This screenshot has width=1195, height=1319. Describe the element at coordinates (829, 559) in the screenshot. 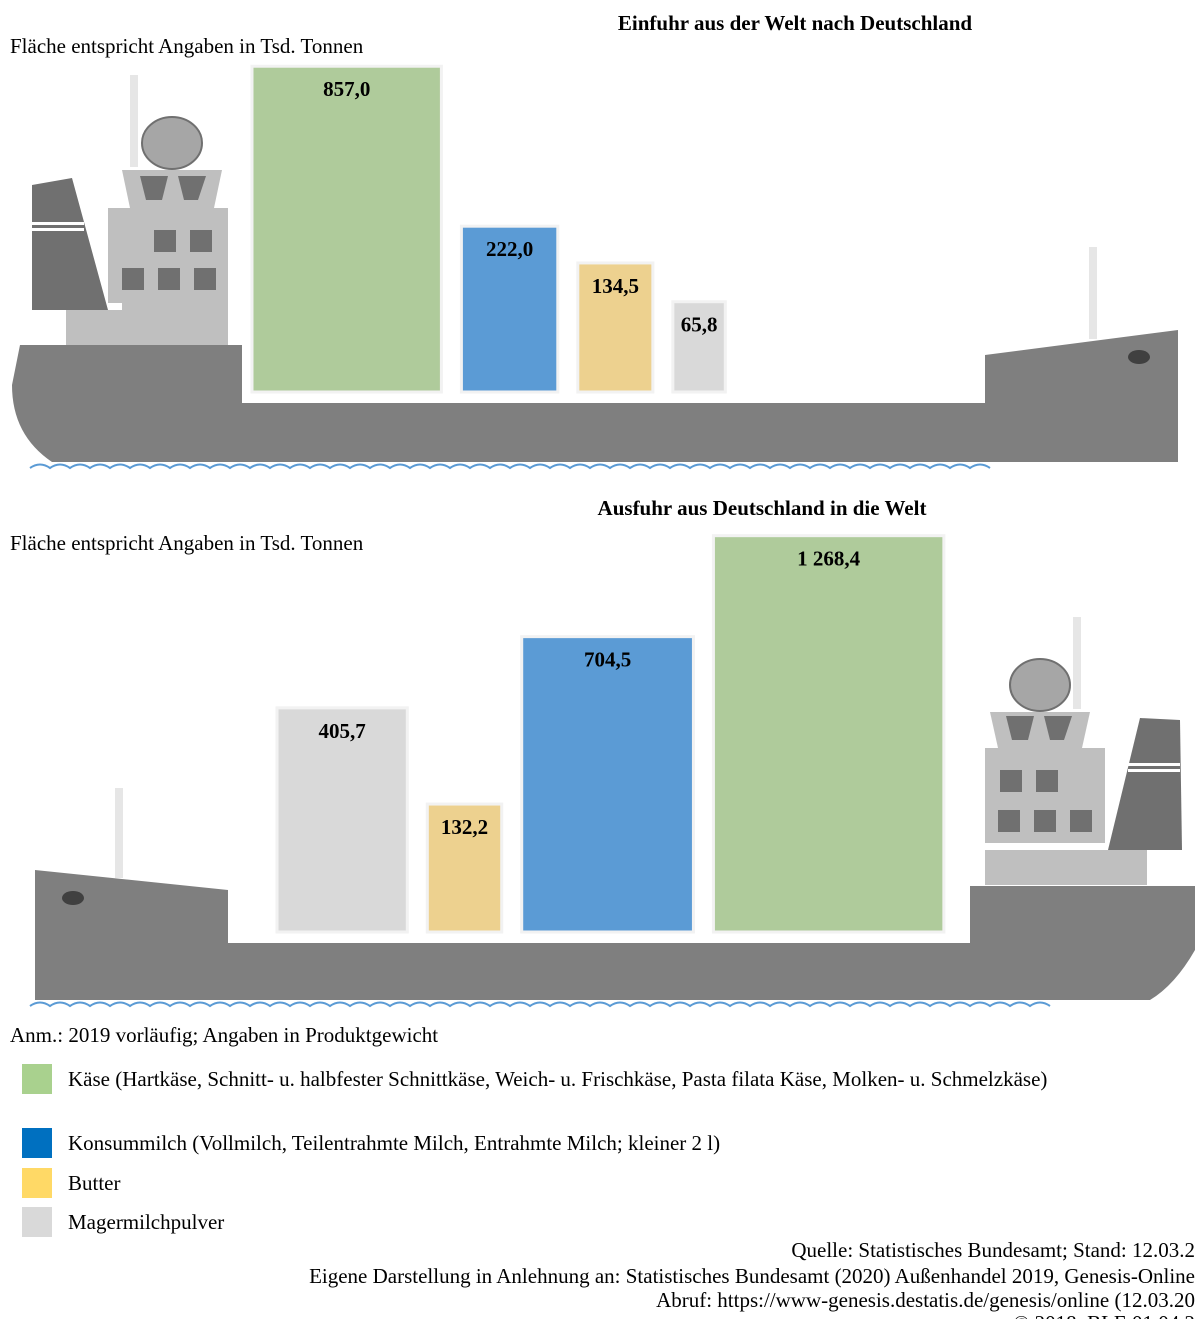

I see `value-label: 1 268,4` at that location.